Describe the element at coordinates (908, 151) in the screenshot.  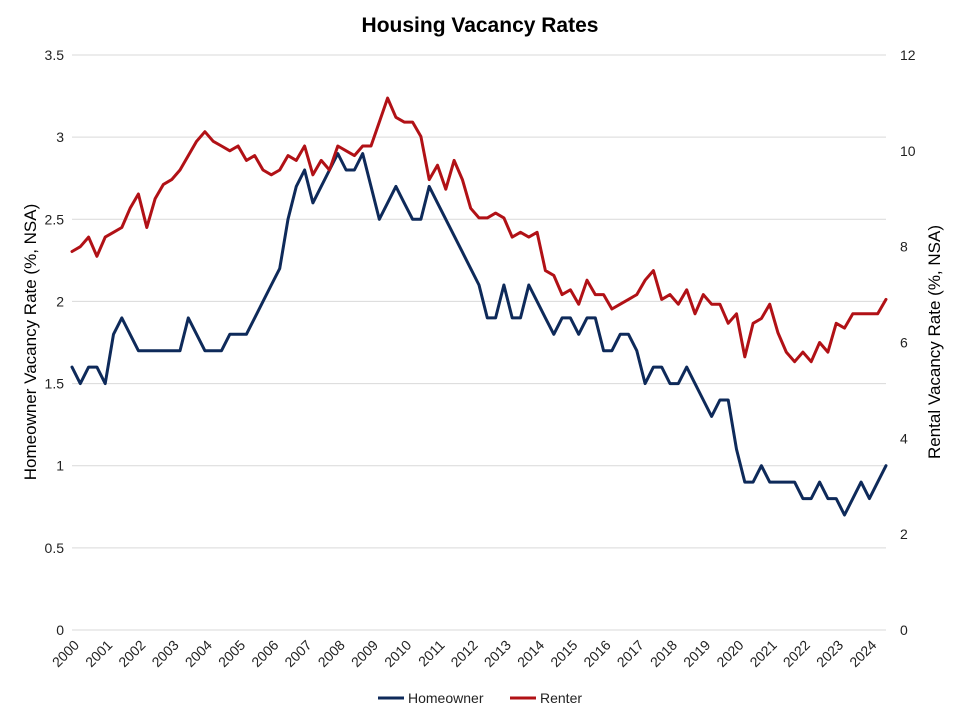
I see `right-tick-label: 10` at that location.